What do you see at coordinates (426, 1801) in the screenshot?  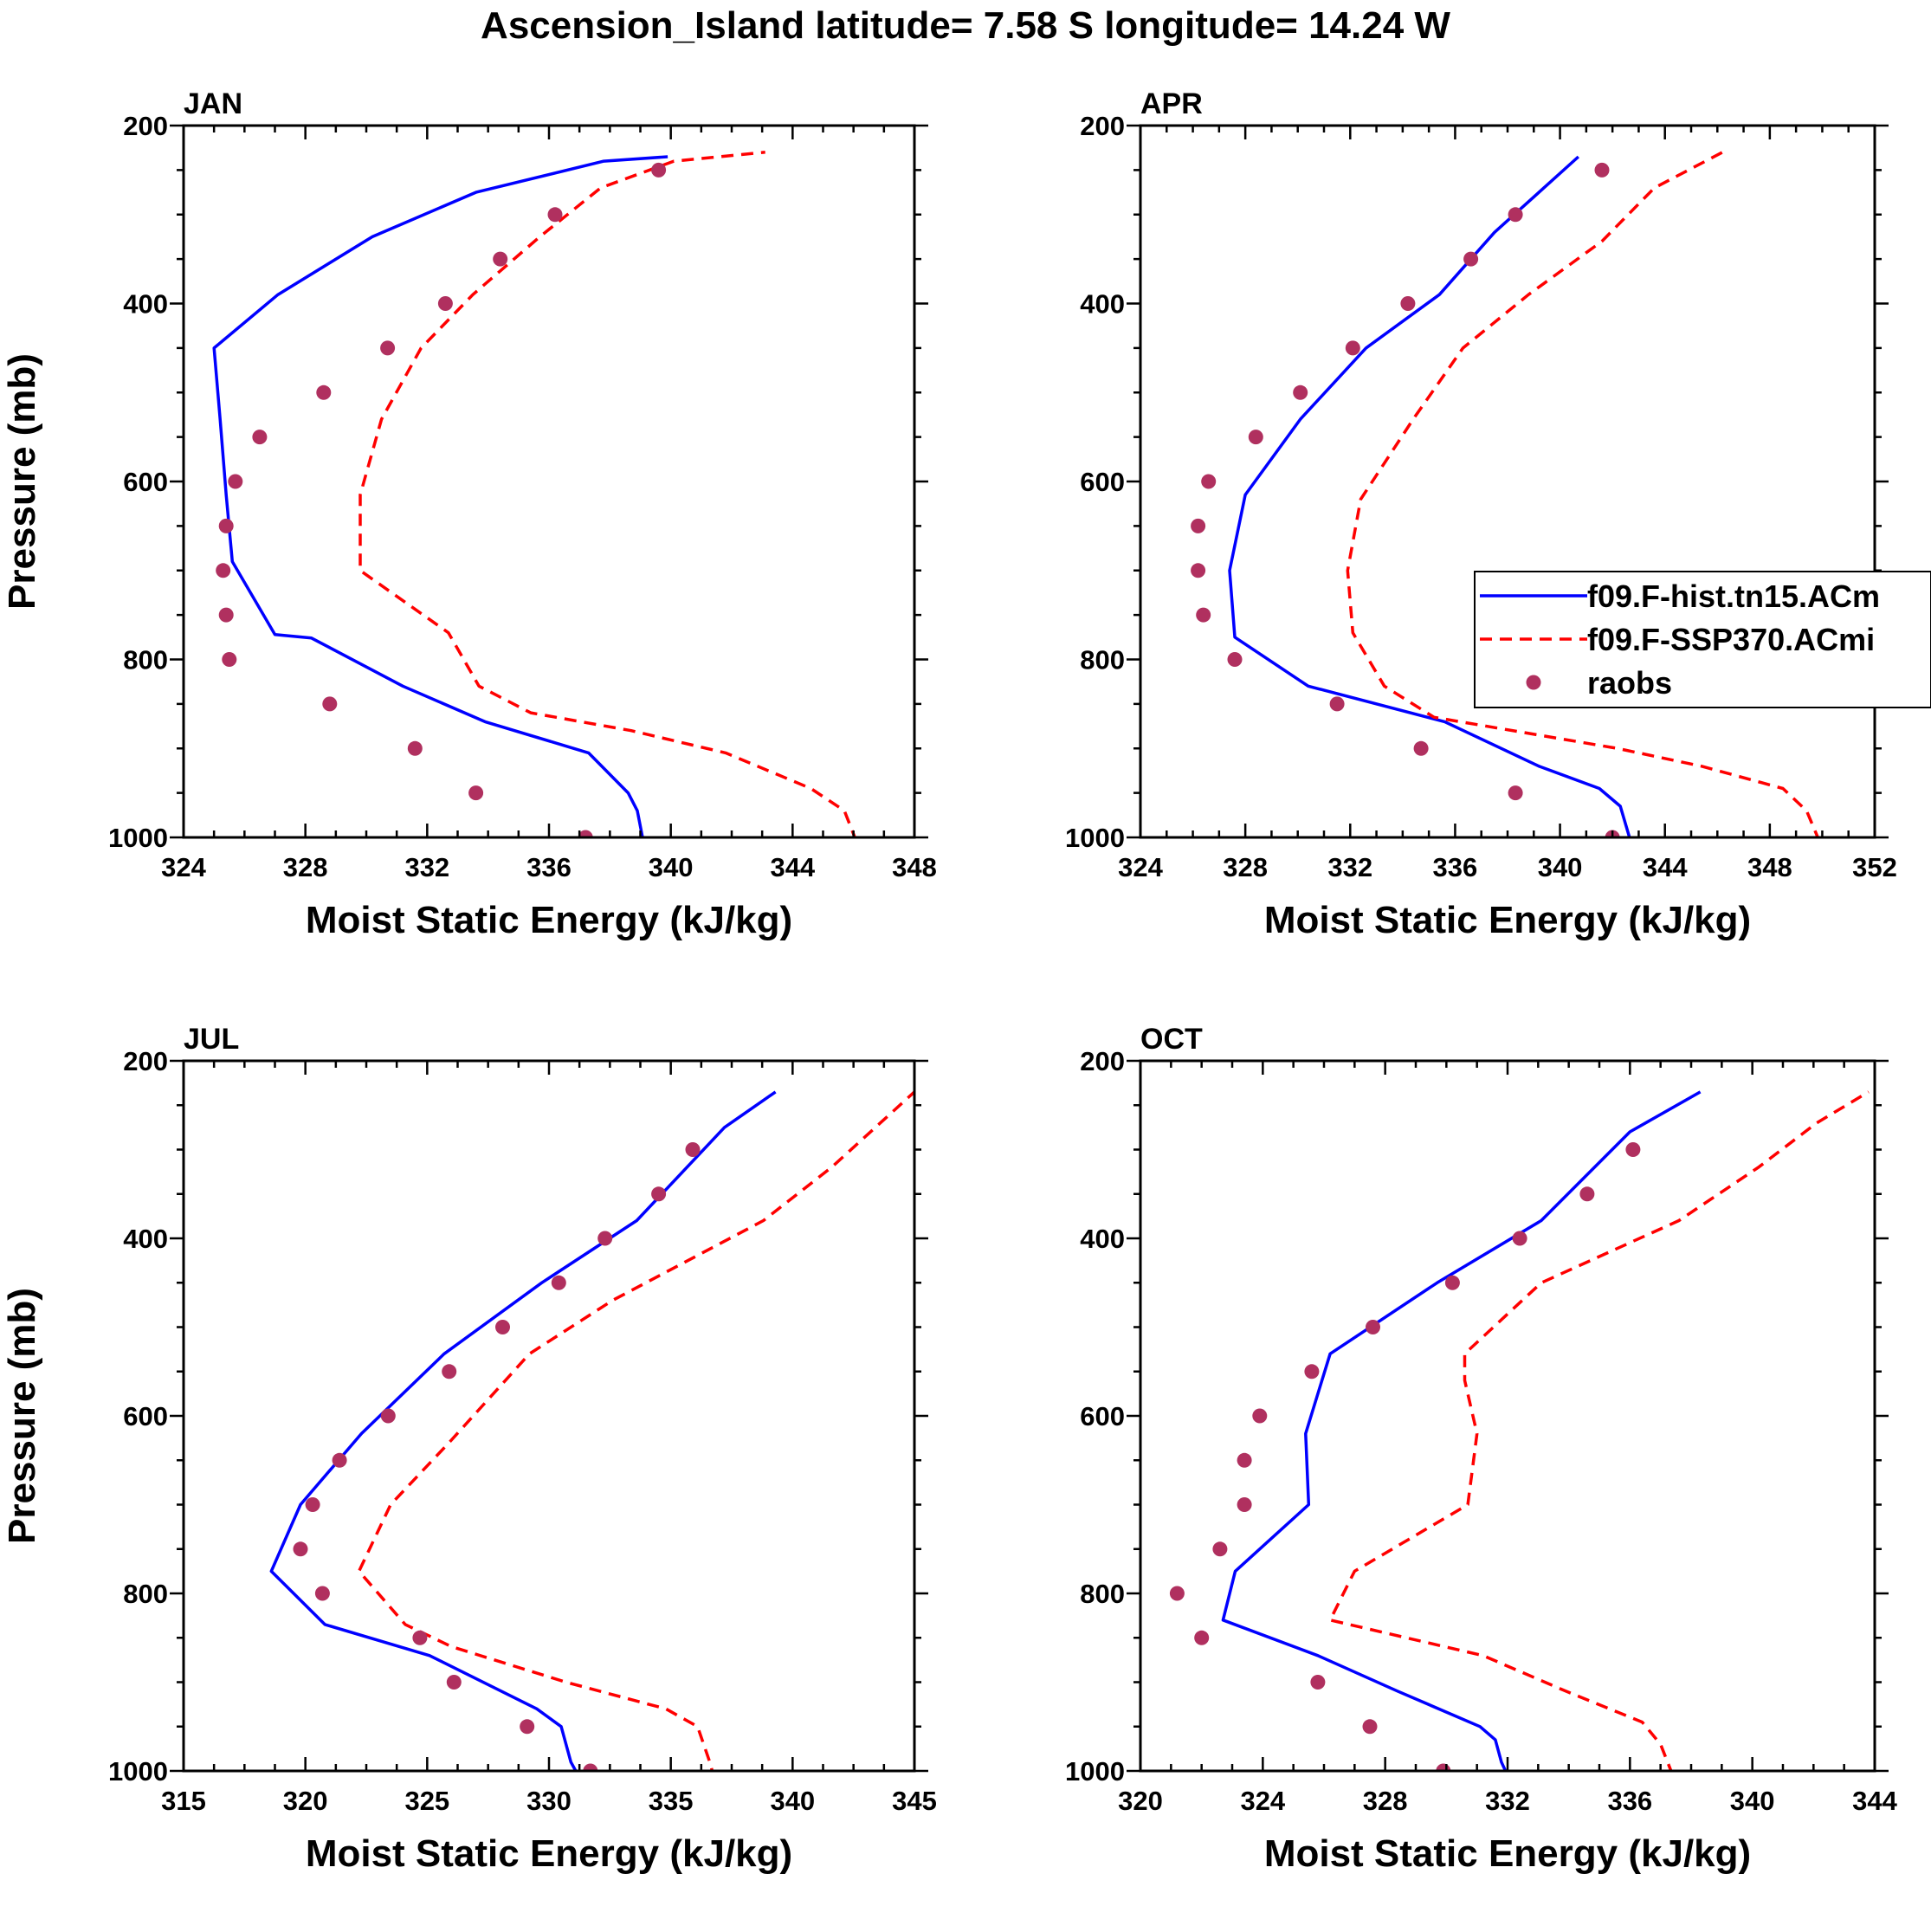 I see `x-tick-label: 325` at bounding box center [426, 1801].